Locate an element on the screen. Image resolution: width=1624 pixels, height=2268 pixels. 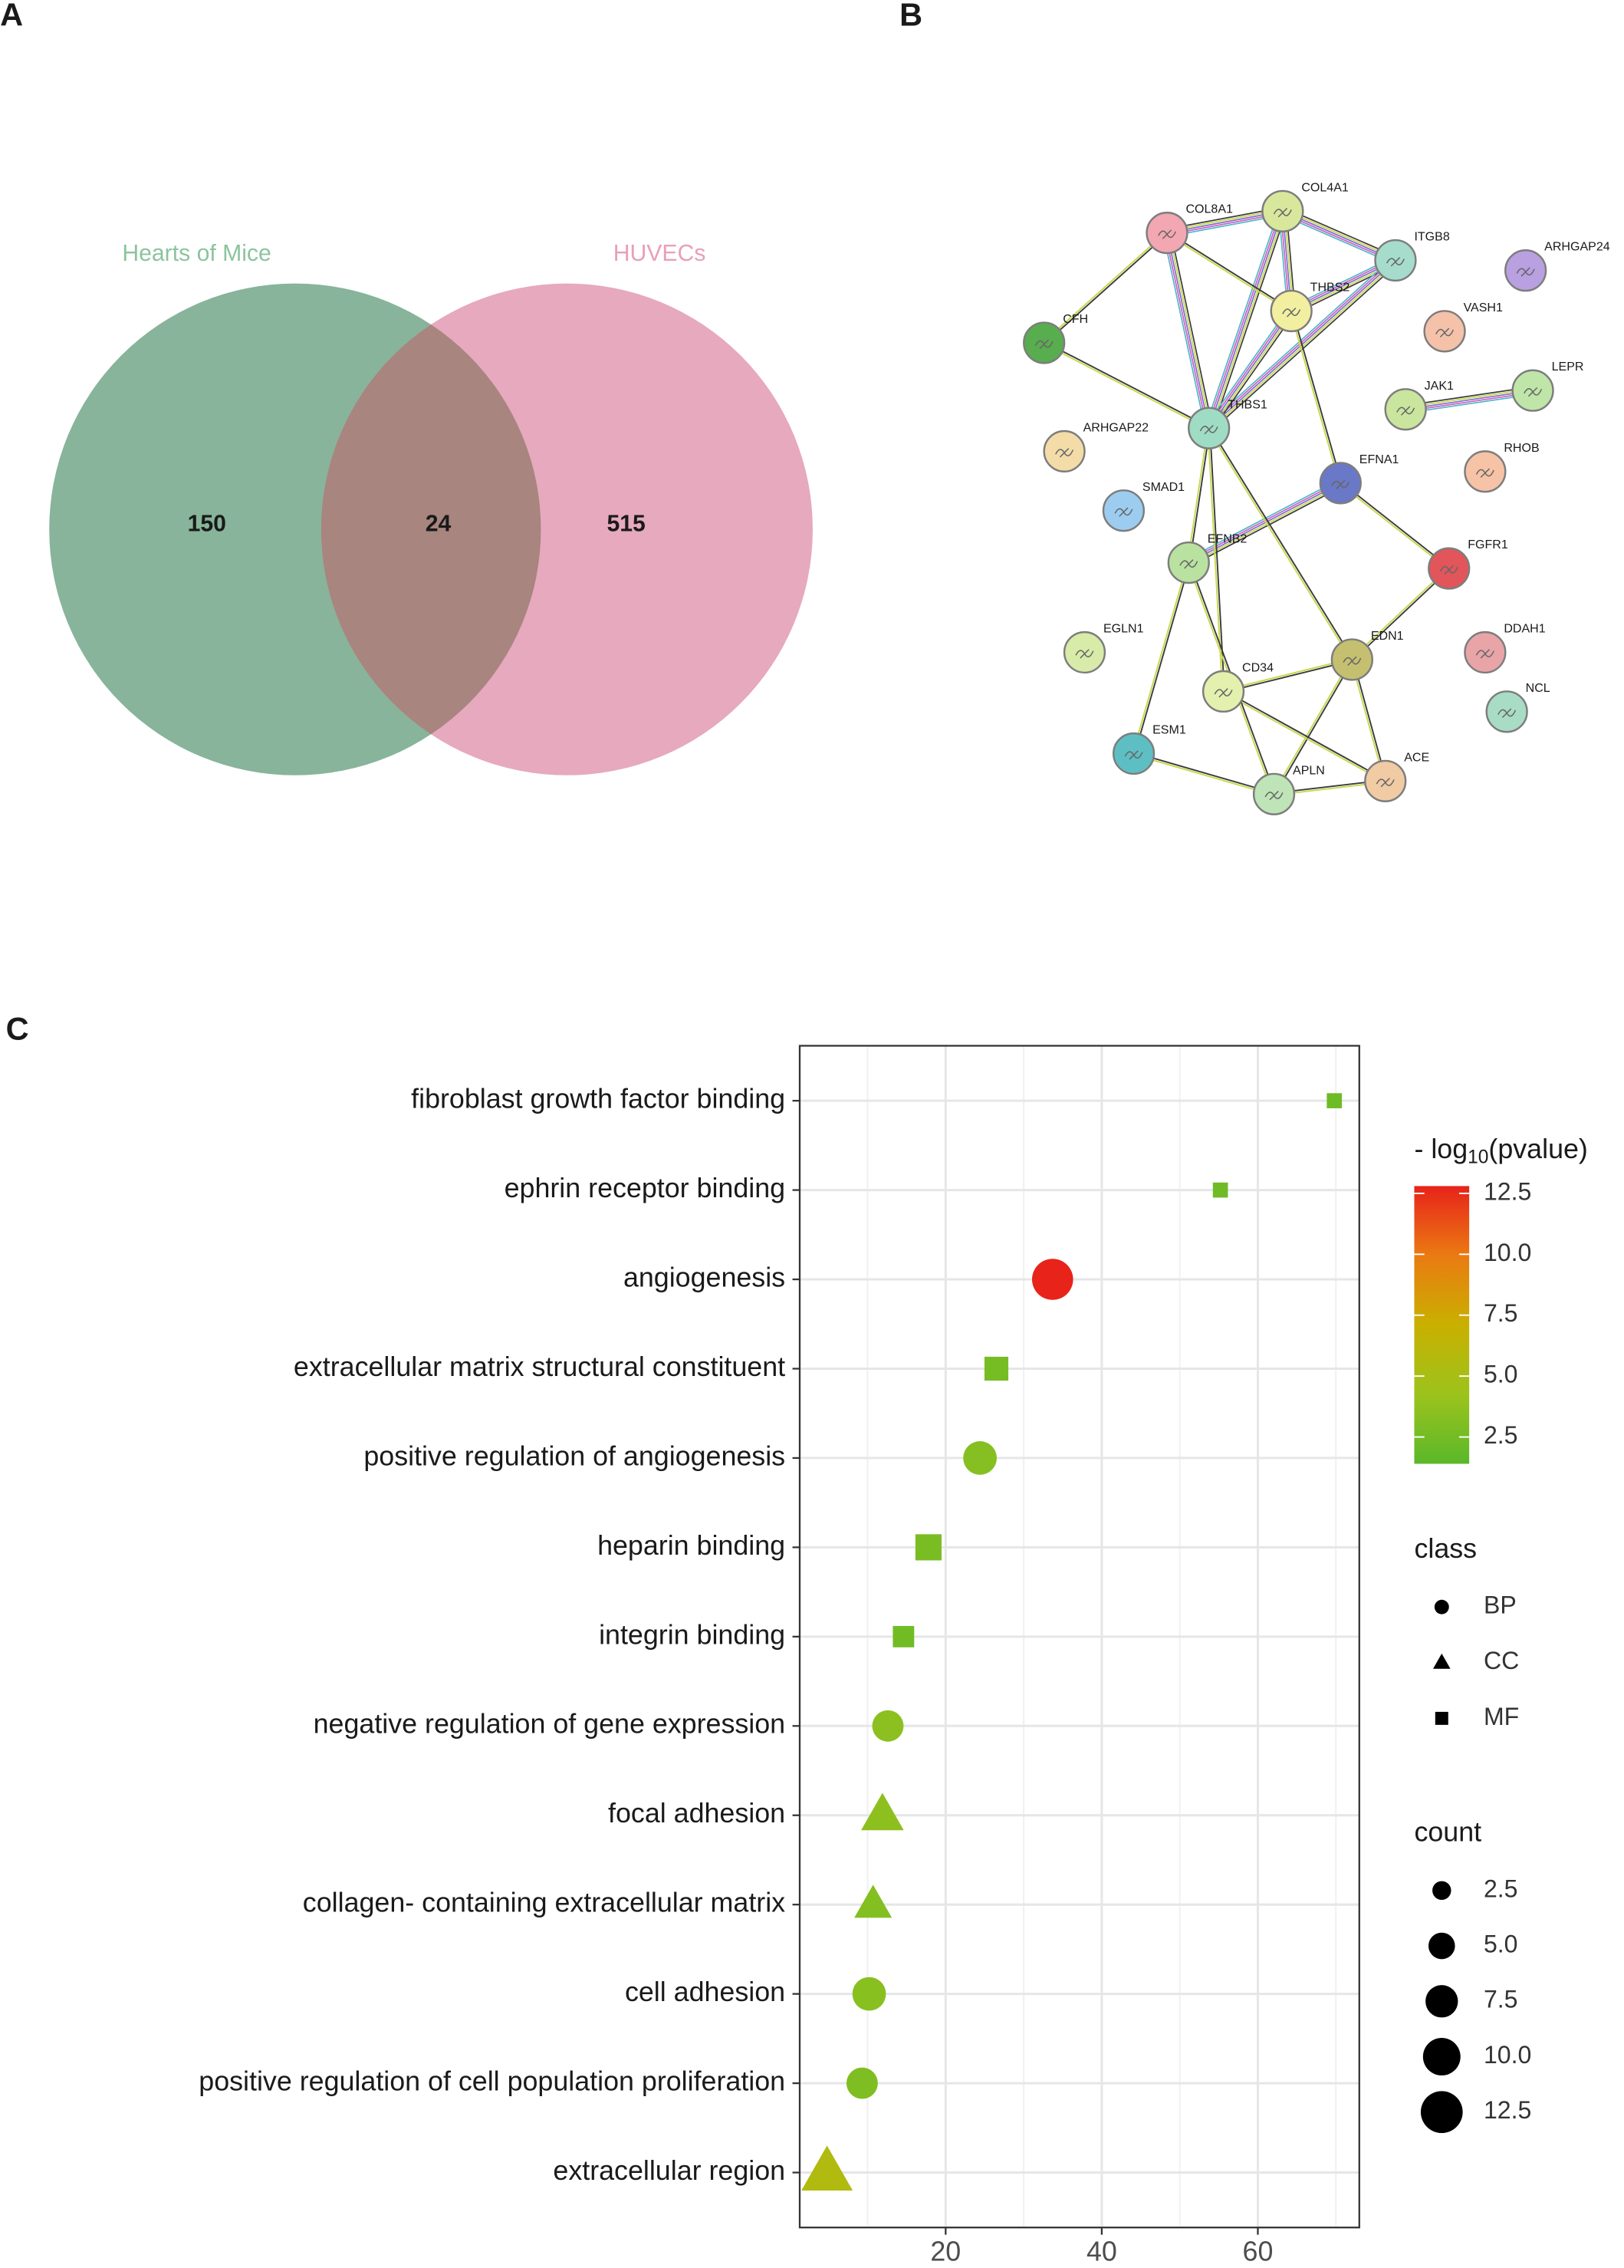
node-label: JAK1 is located at coordinates (1440, 386).